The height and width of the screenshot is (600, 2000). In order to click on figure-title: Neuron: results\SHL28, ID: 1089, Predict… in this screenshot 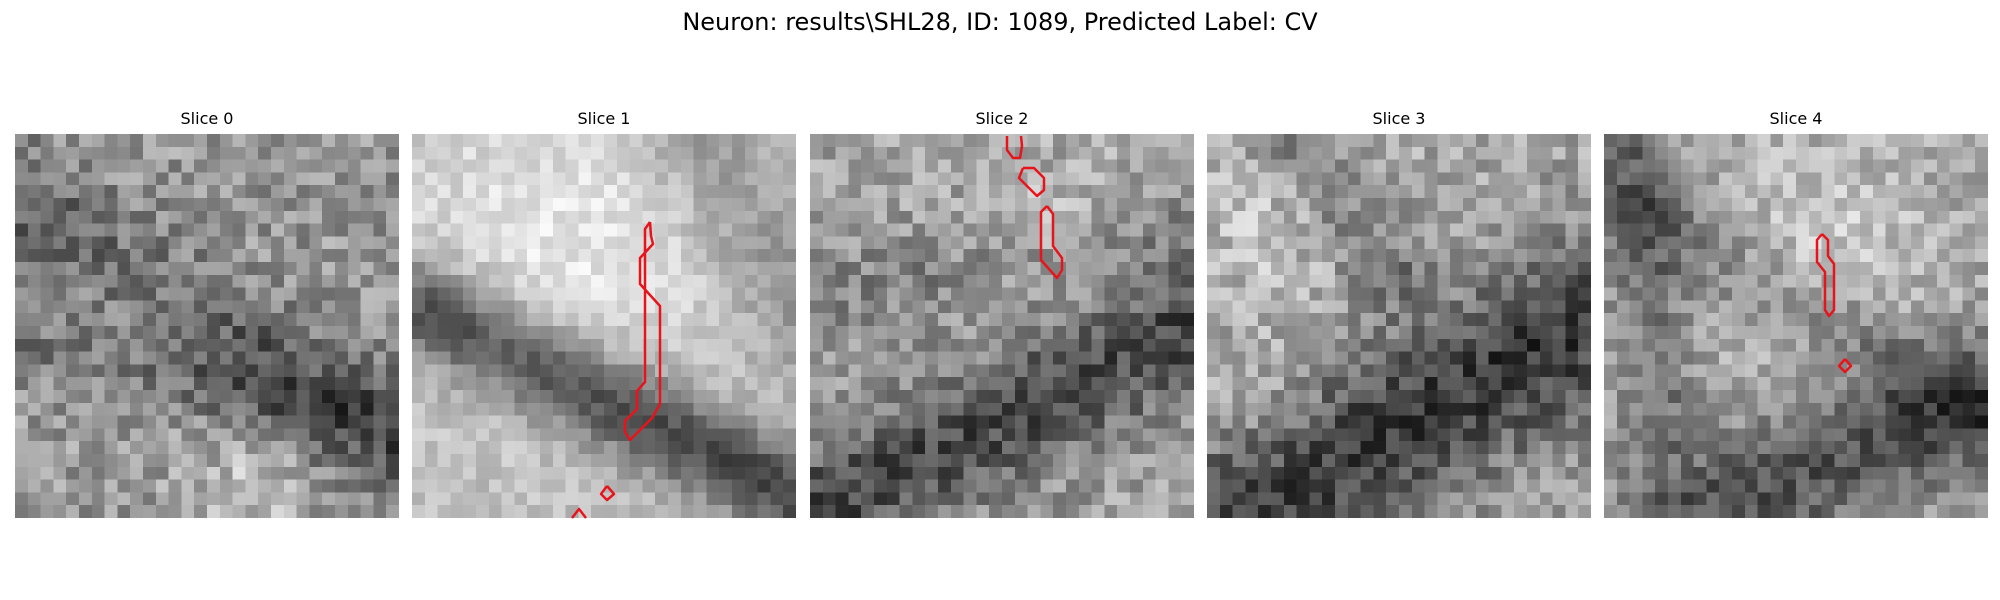, I will do `click(1000, 22)`.